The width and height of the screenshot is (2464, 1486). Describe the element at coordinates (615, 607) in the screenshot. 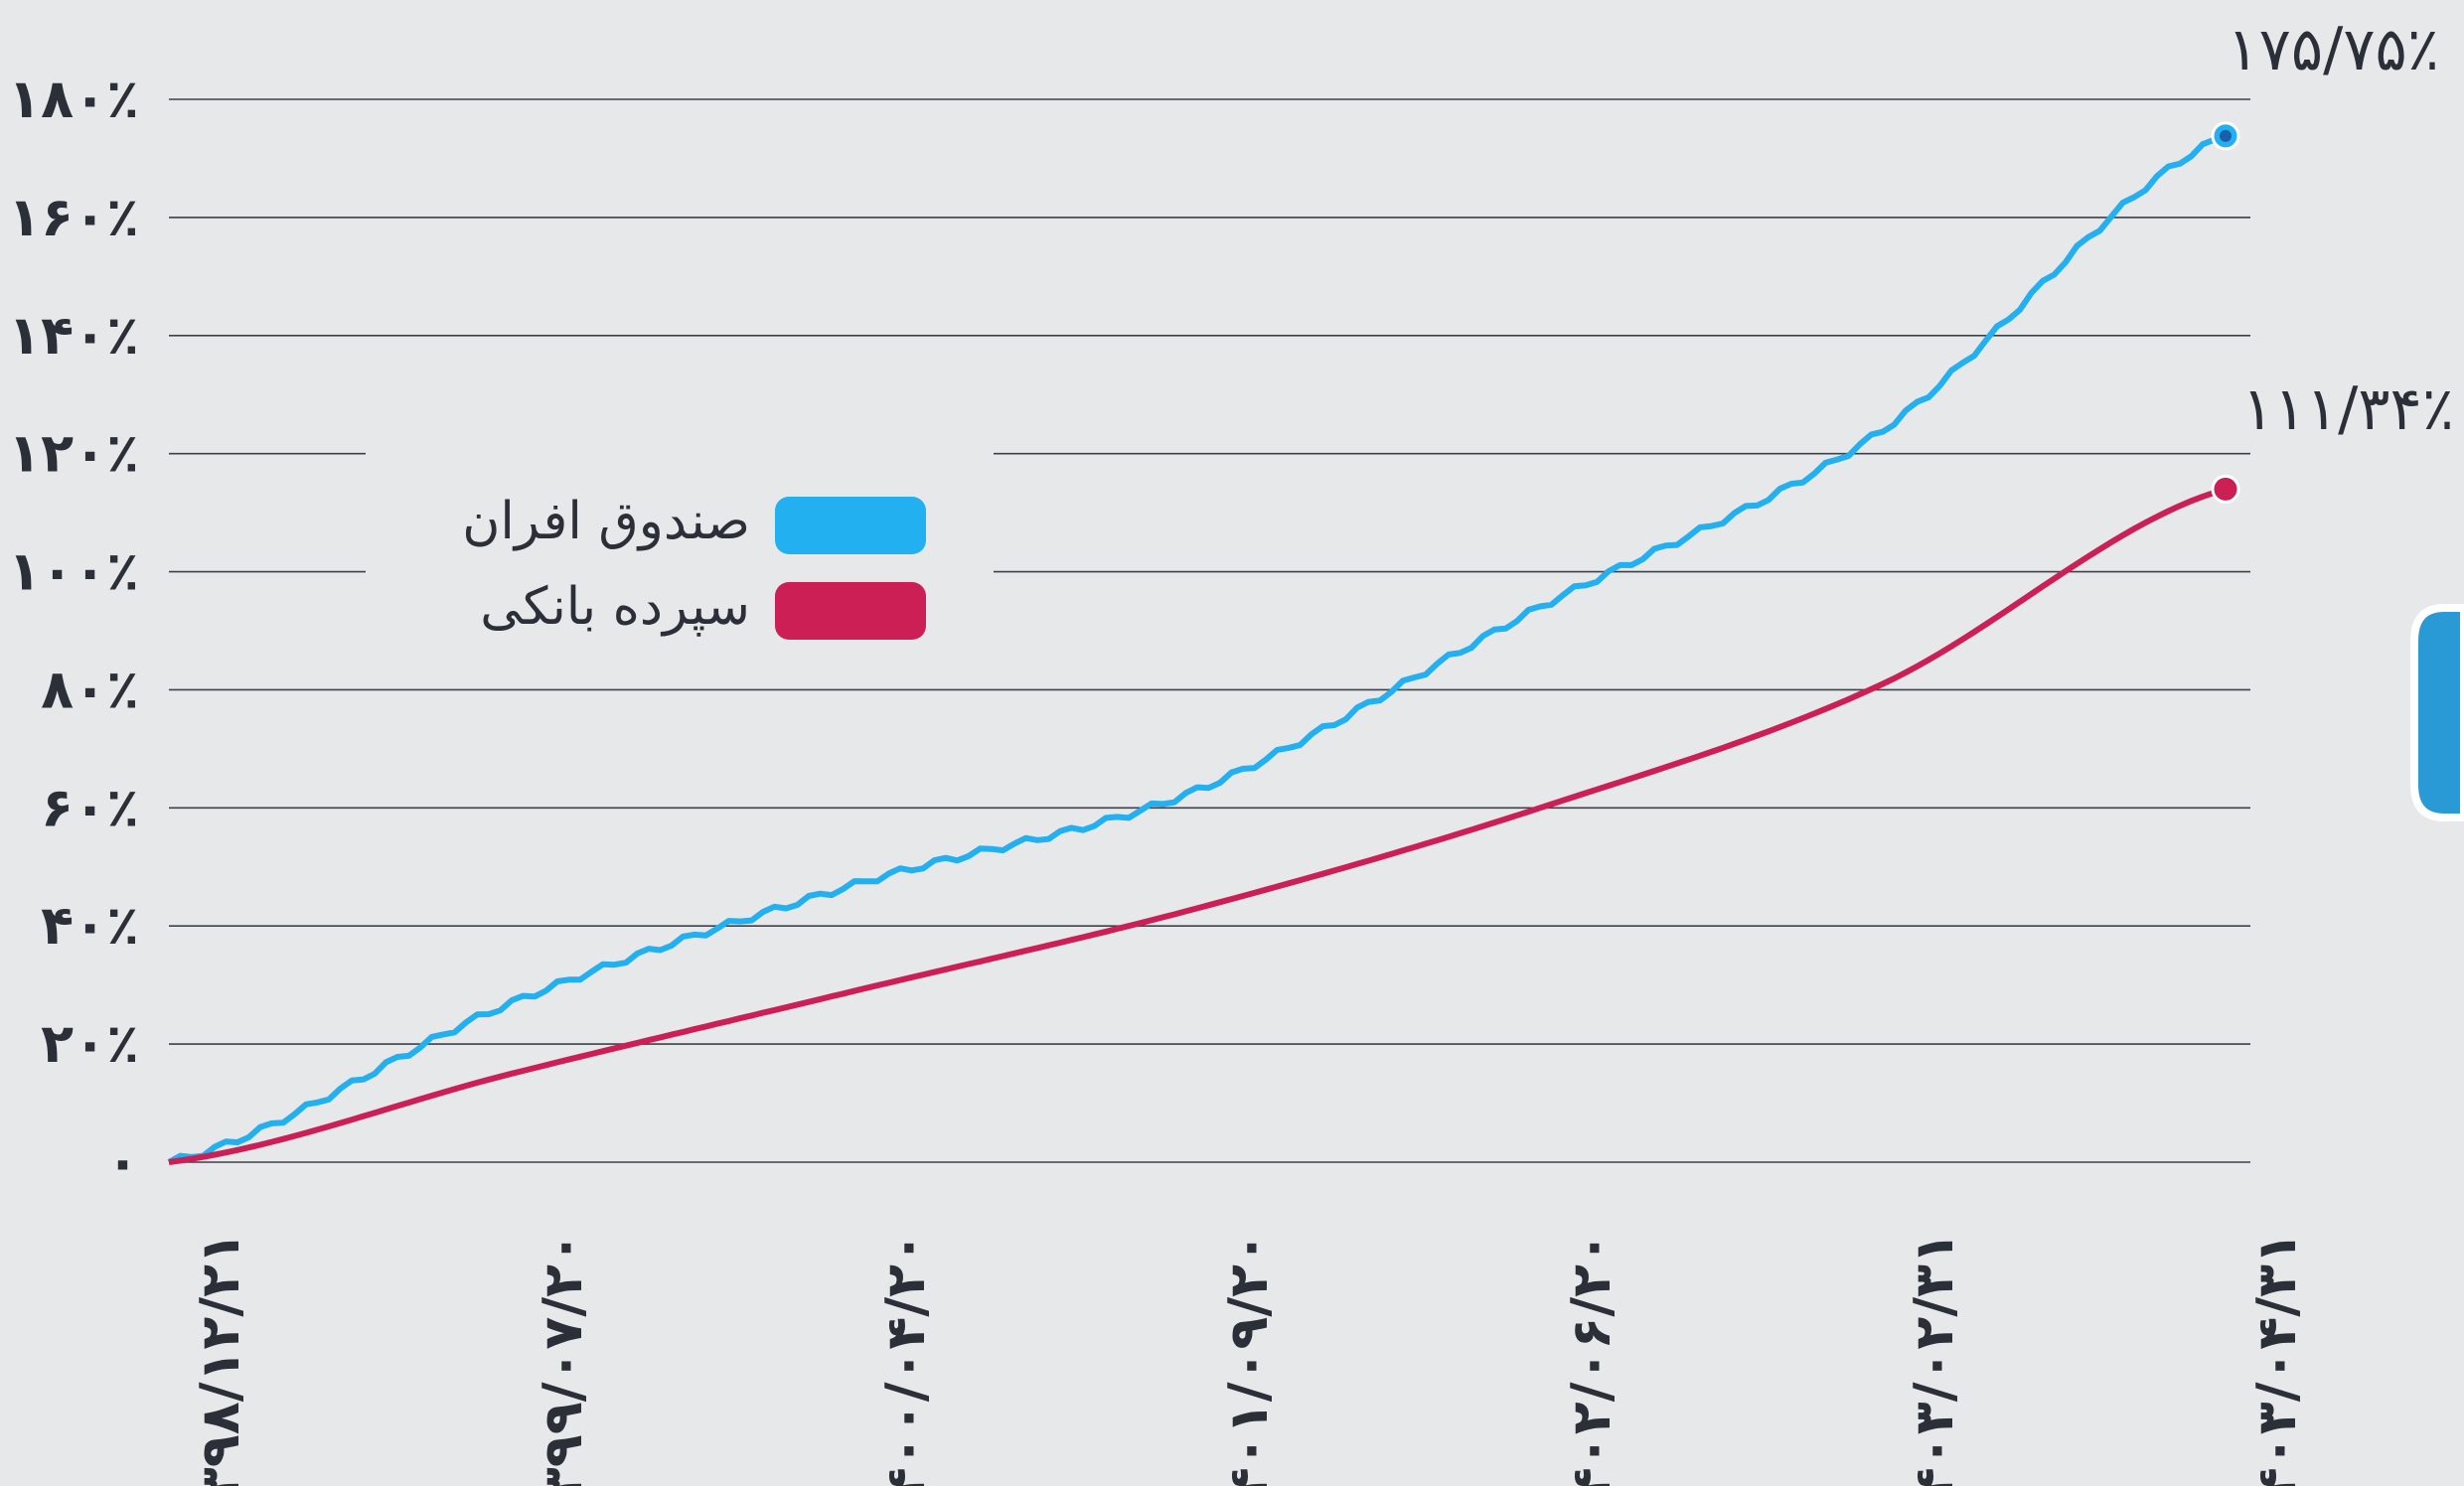

I see `legend-label: سپرده بانکی` at that location.